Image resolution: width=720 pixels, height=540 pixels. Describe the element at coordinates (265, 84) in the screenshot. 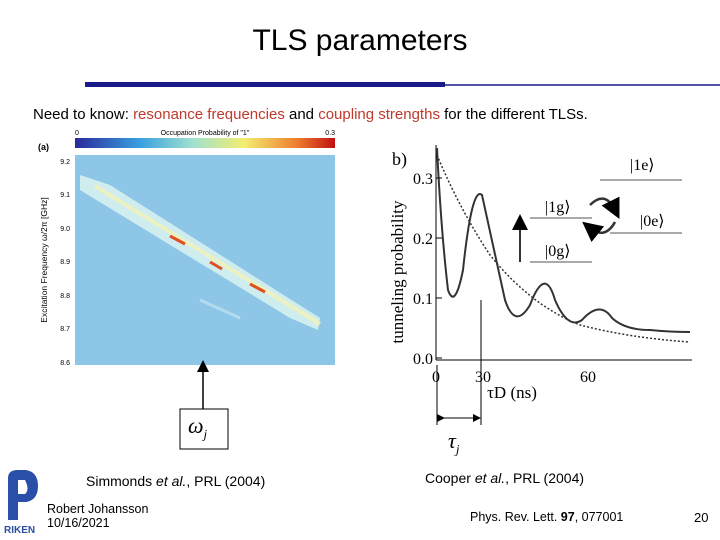

I see `title-rule` at that location.